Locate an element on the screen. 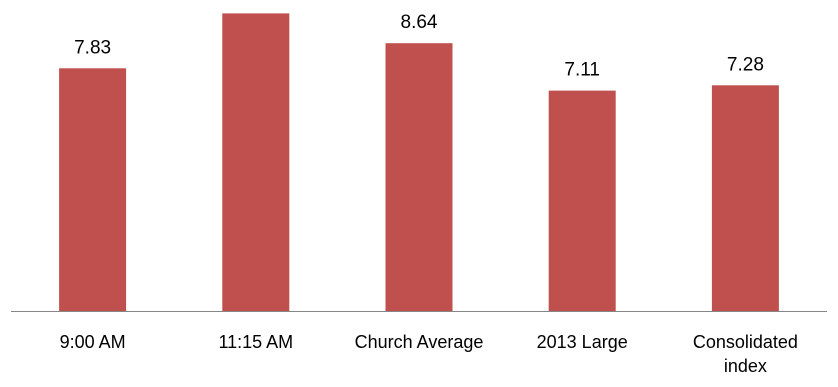  data-label-4: 7.28 is located at coordinates (745, 64).